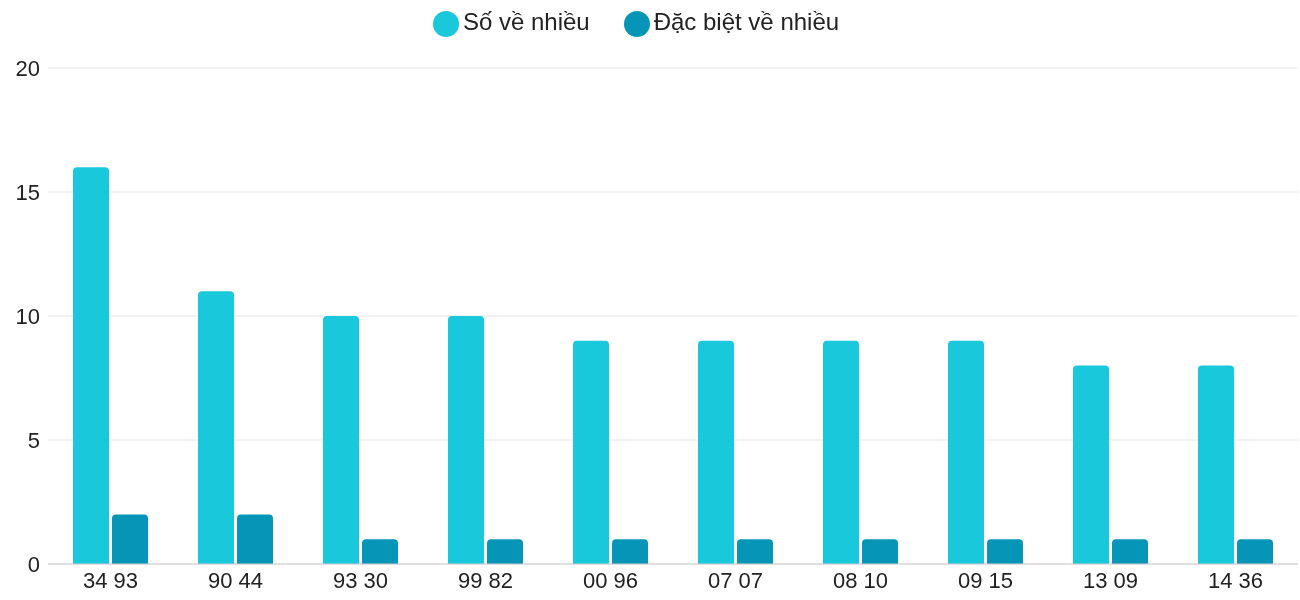 The image size is (1300, 600). I want to click on x-tick-label: 93 30, so click(360, 580).